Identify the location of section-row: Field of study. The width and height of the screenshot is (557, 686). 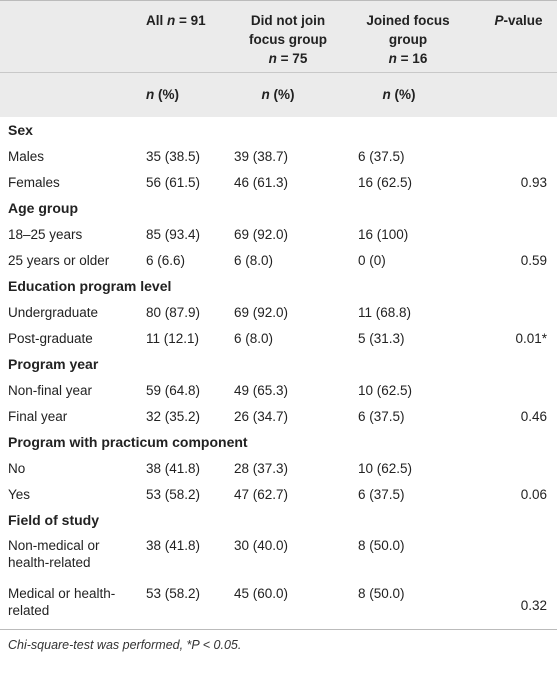
(278, 520).